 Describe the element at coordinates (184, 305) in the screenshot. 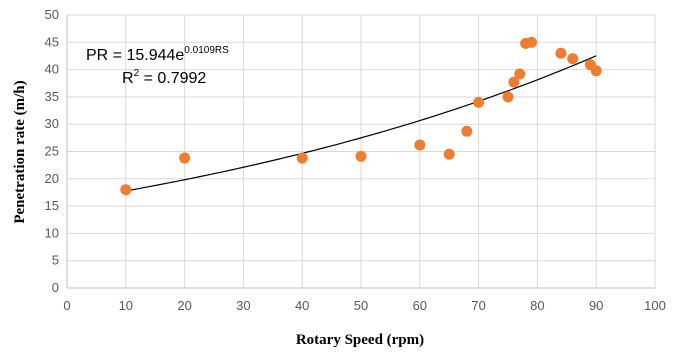

I see `x-tick-label: 20` at that location.